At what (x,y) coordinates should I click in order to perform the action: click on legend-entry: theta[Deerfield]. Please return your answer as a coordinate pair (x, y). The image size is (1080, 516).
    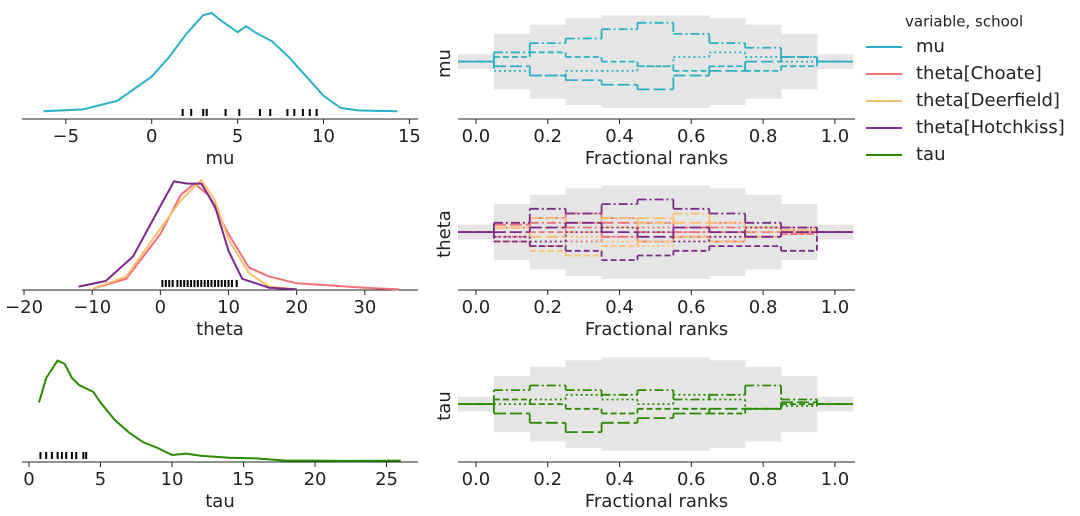
    Looking at the image, I should click on (988, 100).